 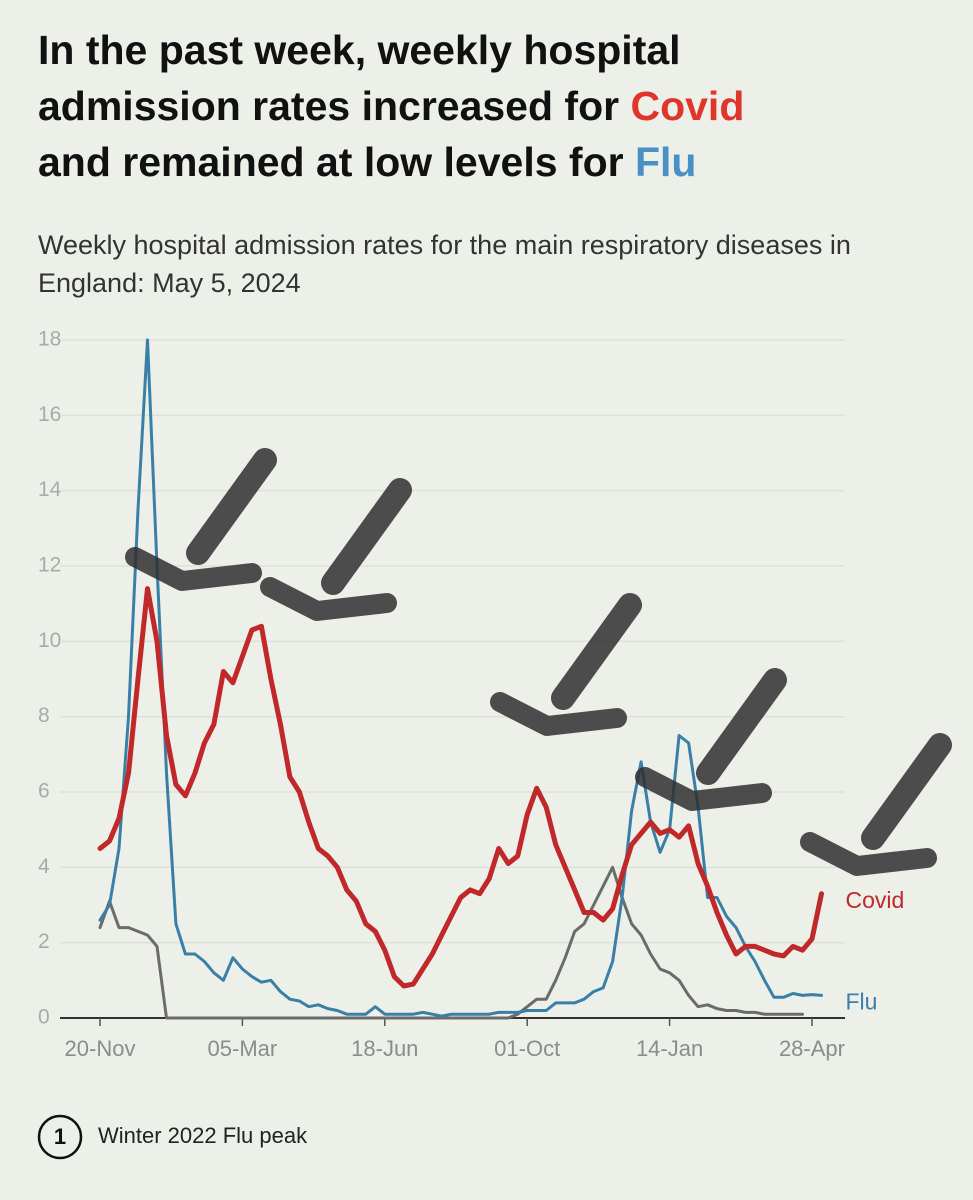 I want to click on annotation-number: 1, so click(x=60, y=1136).